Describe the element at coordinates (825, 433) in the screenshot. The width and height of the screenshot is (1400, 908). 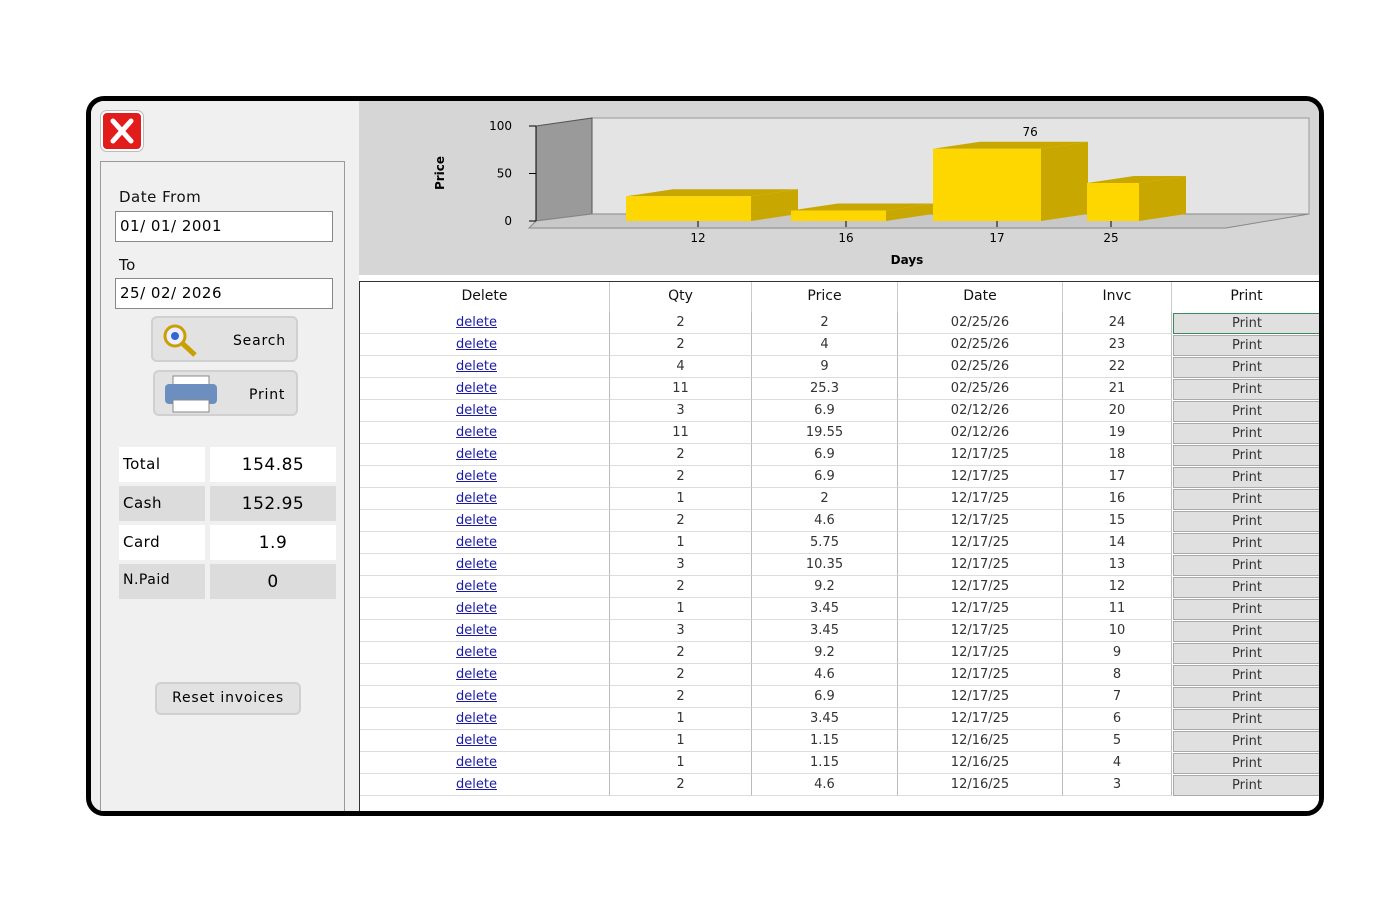
I see `table-cell: 19.55` at that location.